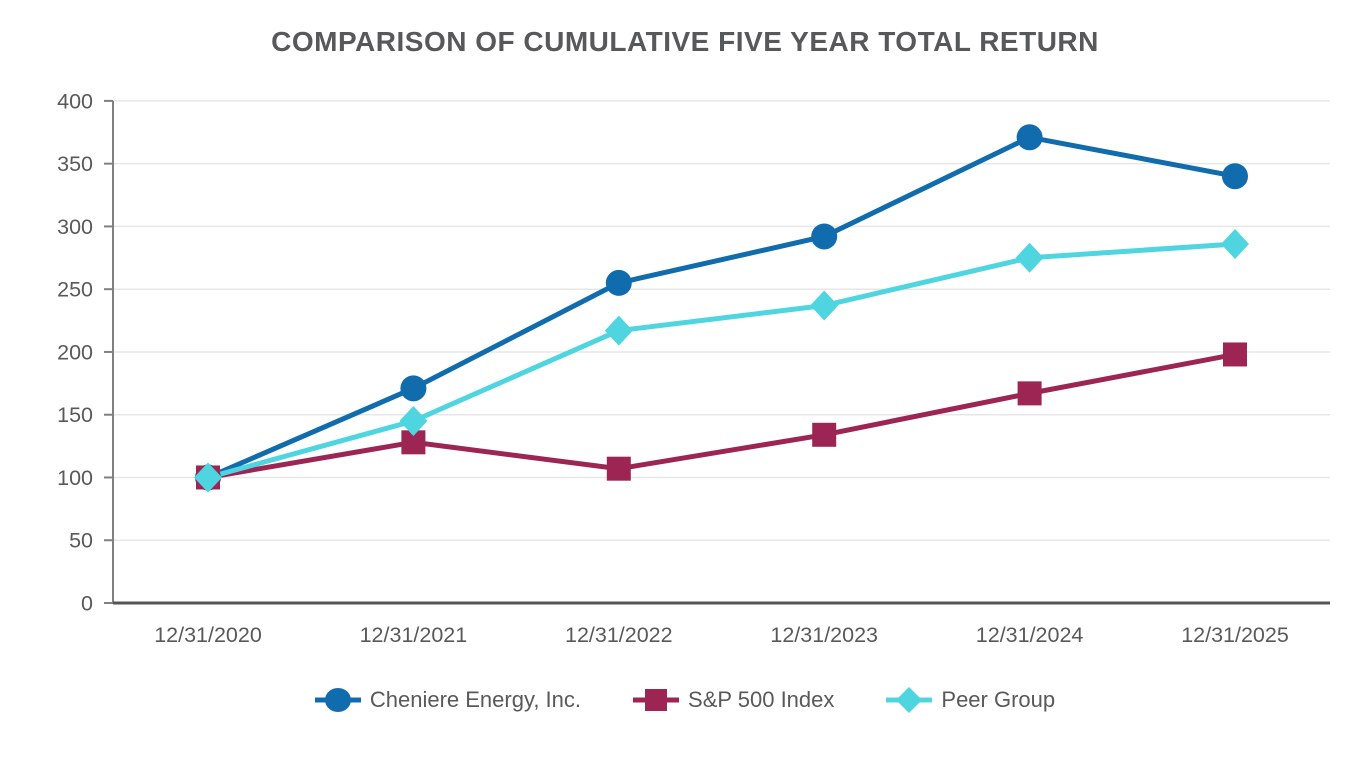 The width and height of the screenshot is (1370, 760). I want to click on y-tick-label: 300, so click(75, 227).